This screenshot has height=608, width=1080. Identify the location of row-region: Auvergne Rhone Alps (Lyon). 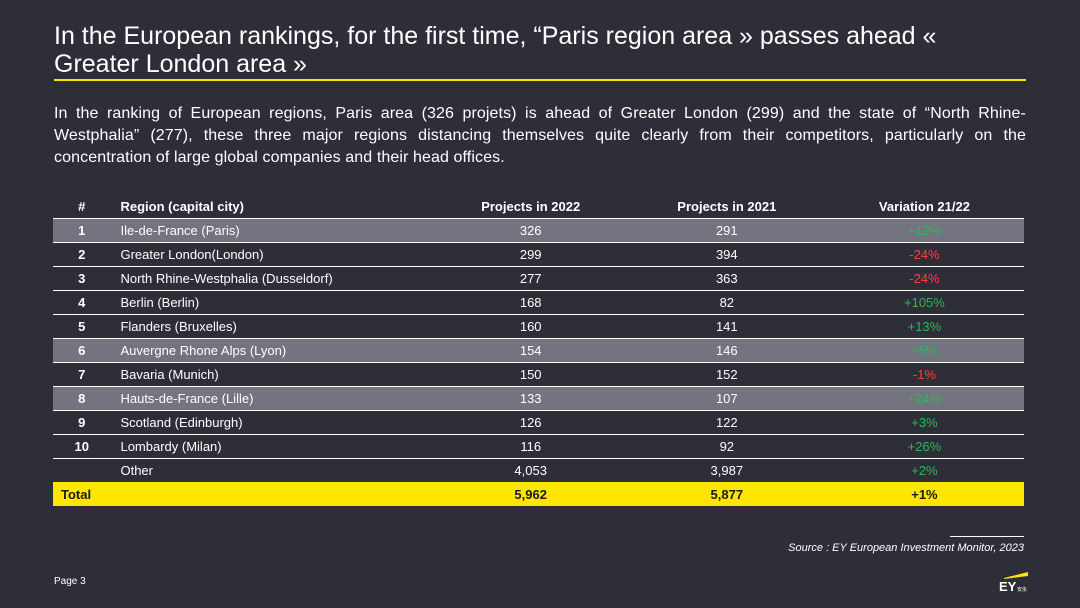
(271, 350).